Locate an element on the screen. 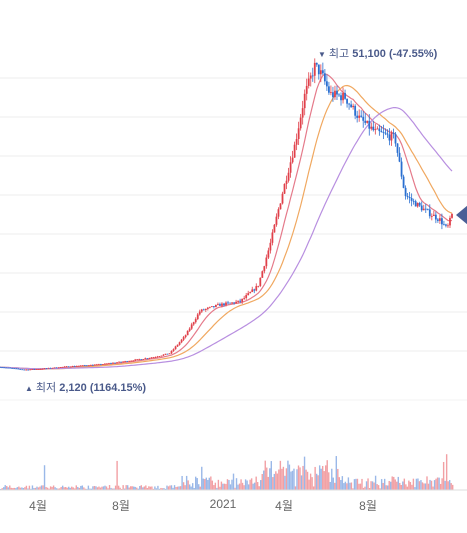 The image size is (467, 533). volume-bars is located at coordinates (233, 472).